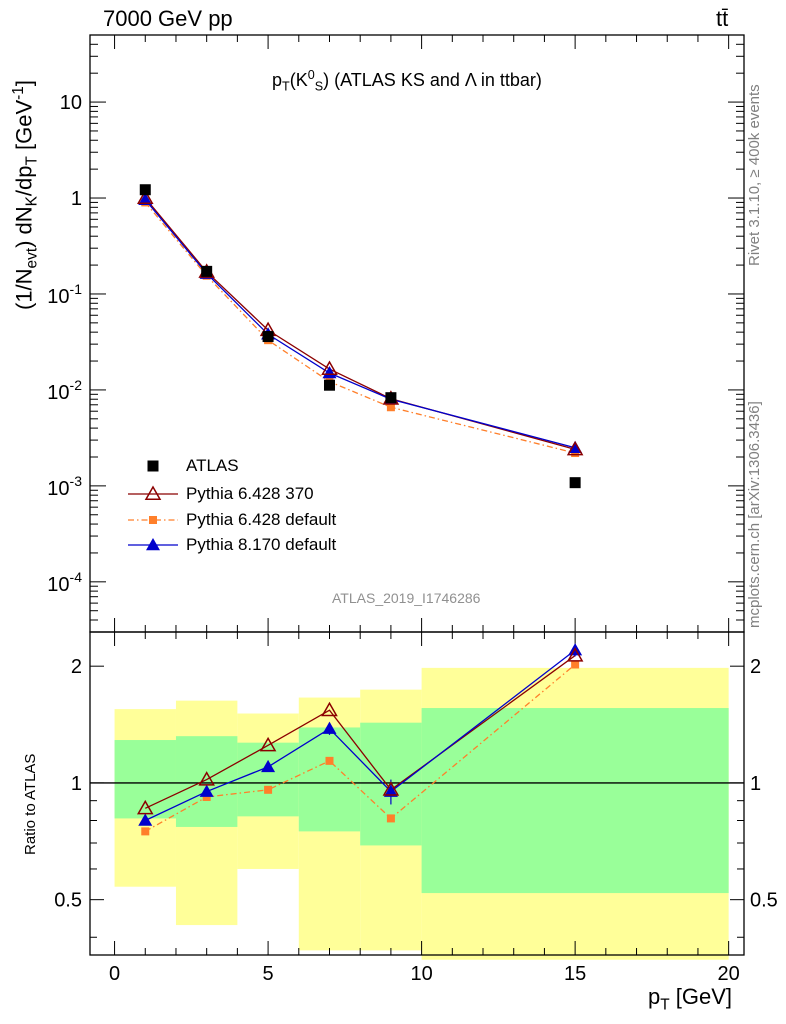 The image size is (786, 1024). What do you see at coordinates (64, 486) in the screenshot?
I see `main-y-tick-label: 10⁻³` at bounding box center [64, 486].